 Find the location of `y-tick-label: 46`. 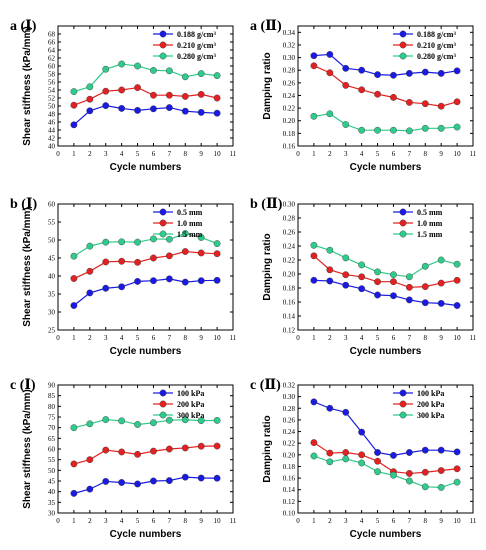

y-tick-label: 46 is located at coordinates (52, 123).